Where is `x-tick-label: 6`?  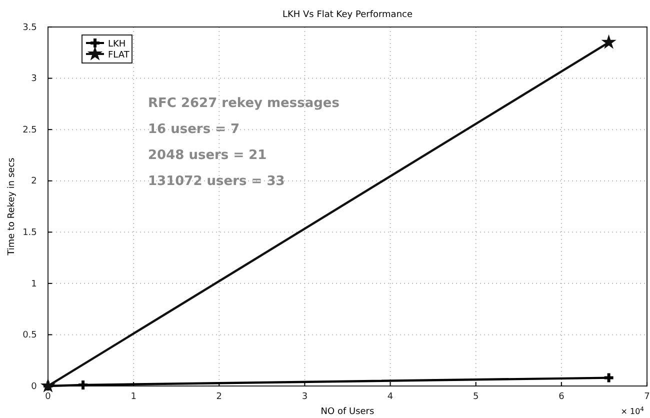 x-tick-label: 6 is located at coordinates (561, 397).